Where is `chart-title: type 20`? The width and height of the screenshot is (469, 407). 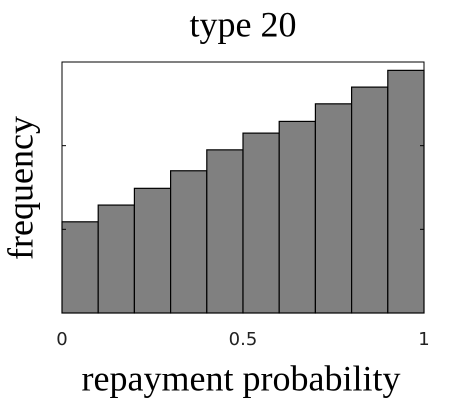 chart-title: type 20 is located at coordinates (243, 24).